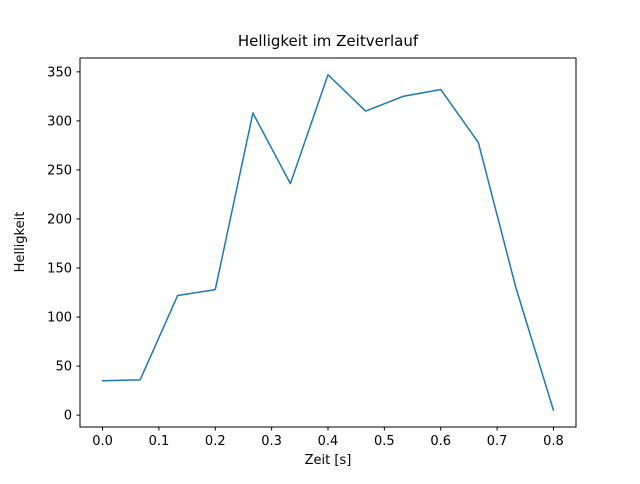 The height and width of the screenshot is (484, 640). I want to click on y-tick-label: 200, so click(59, 219).